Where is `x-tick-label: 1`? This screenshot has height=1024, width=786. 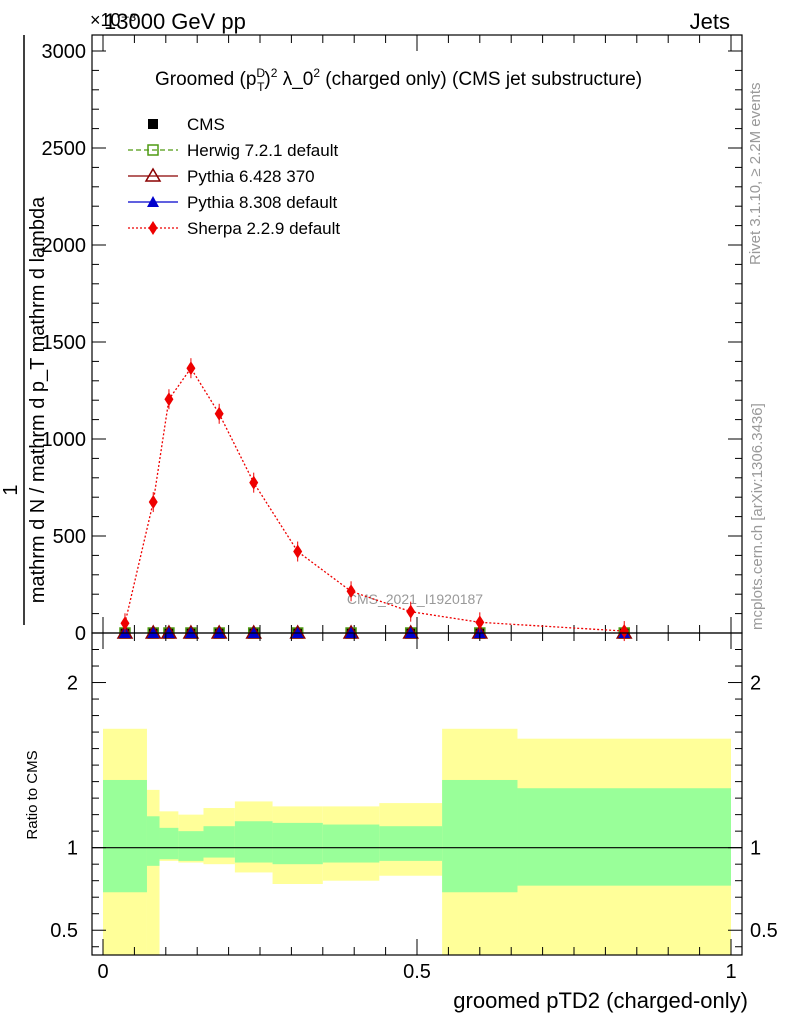 x-tick-label: 1 is located at coordinates (730, 972).